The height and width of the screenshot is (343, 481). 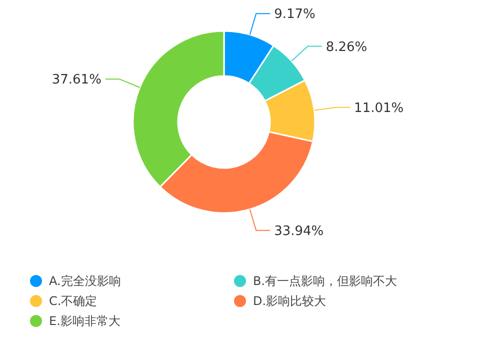 What do you see at coordinates (379, 108) in the screenshot?
I see `data-label: 11.01%` at bounding box center [379, 108].